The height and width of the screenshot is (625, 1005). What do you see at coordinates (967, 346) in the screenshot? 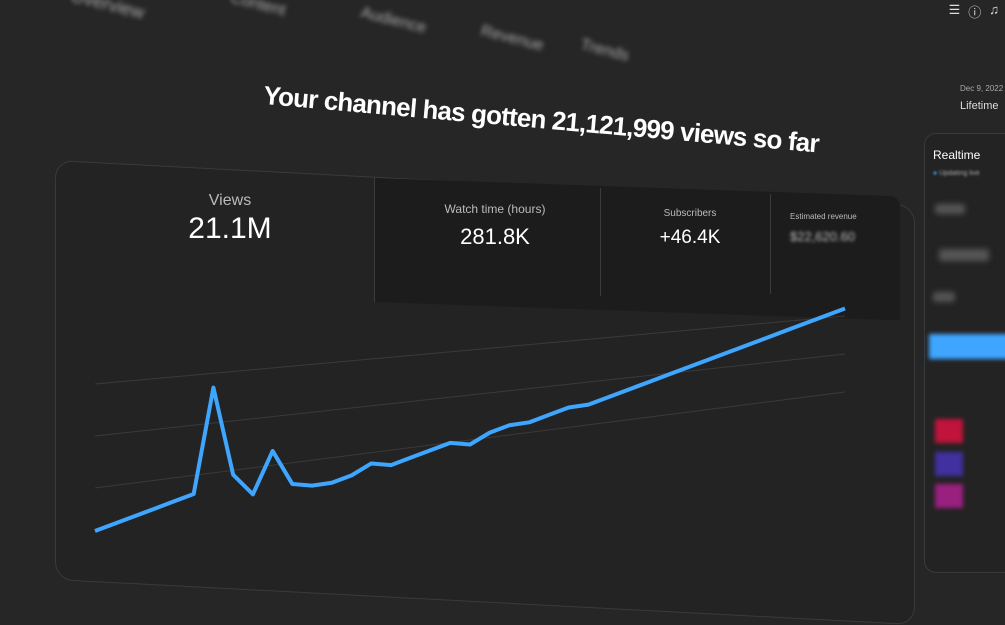
I see `realtime-bars` at bounding box center [967, 346].